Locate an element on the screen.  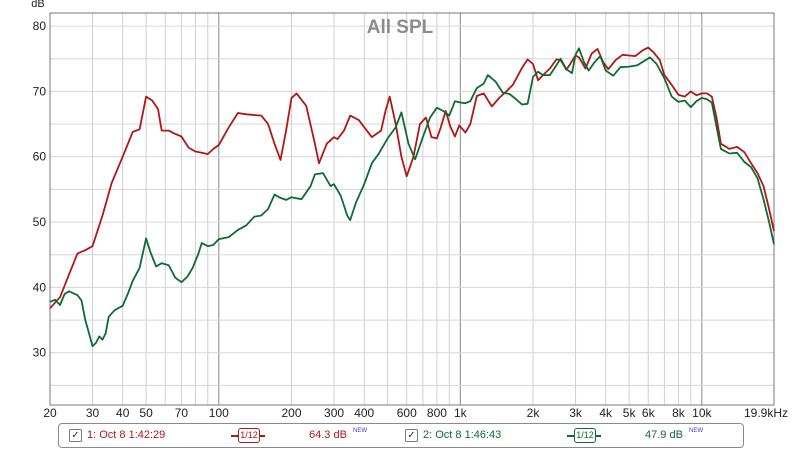
series-1-value: 64.3 dB is located at coordinates (328, 435).